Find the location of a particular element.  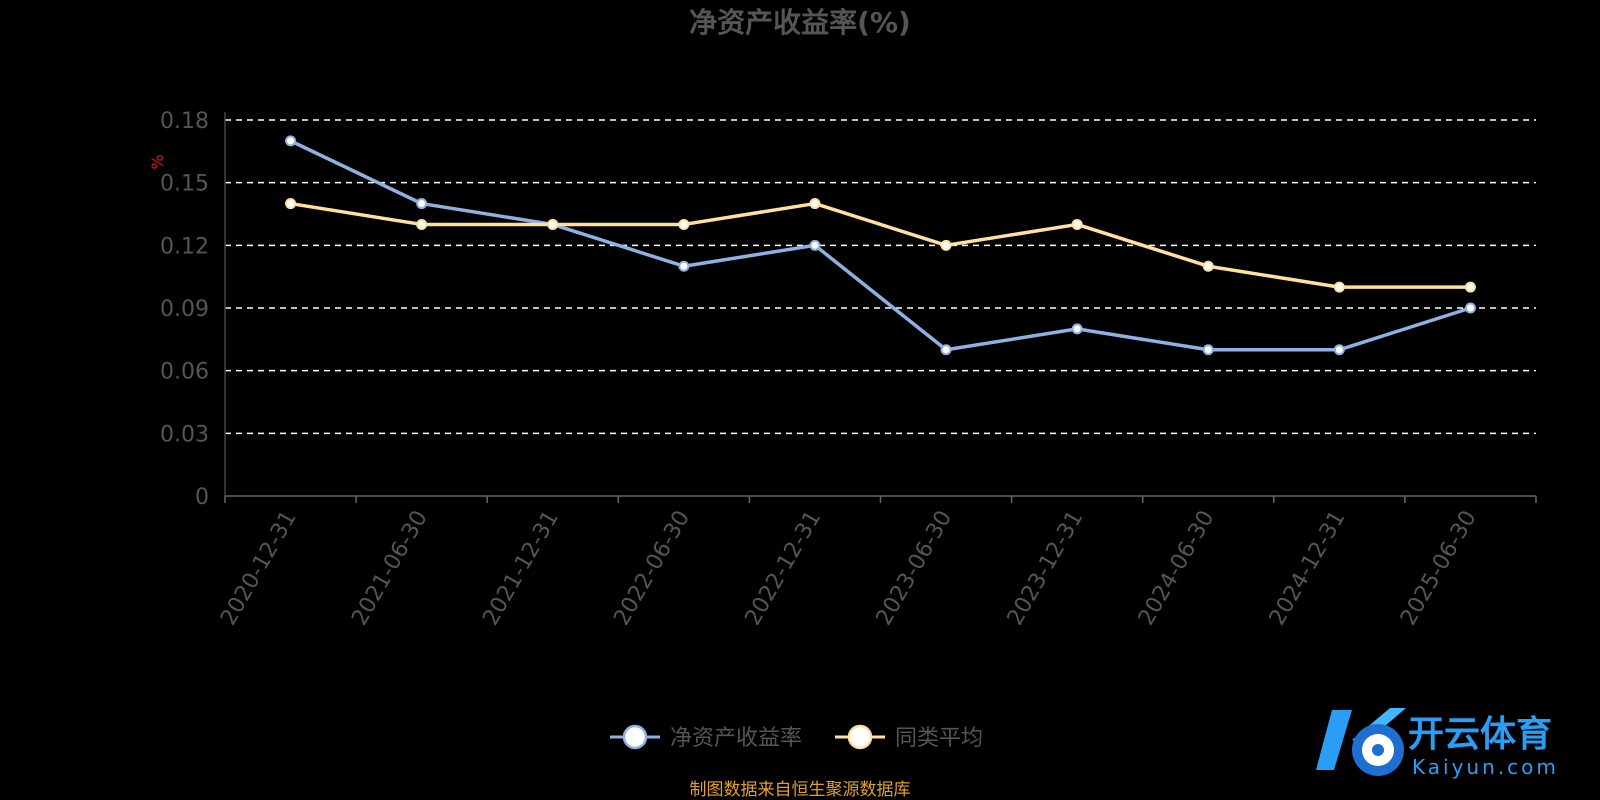

y-axis-label: % is located at coordinates (157, 161).